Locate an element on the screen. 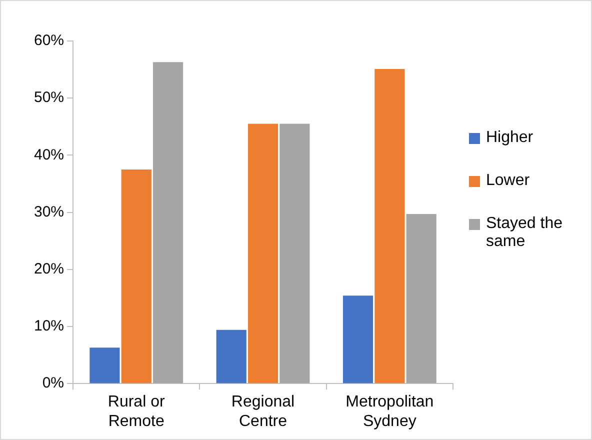 The height and width of the screenshot is (440, 592). y-tick-label: 20% is located at coordinates (49, 269).